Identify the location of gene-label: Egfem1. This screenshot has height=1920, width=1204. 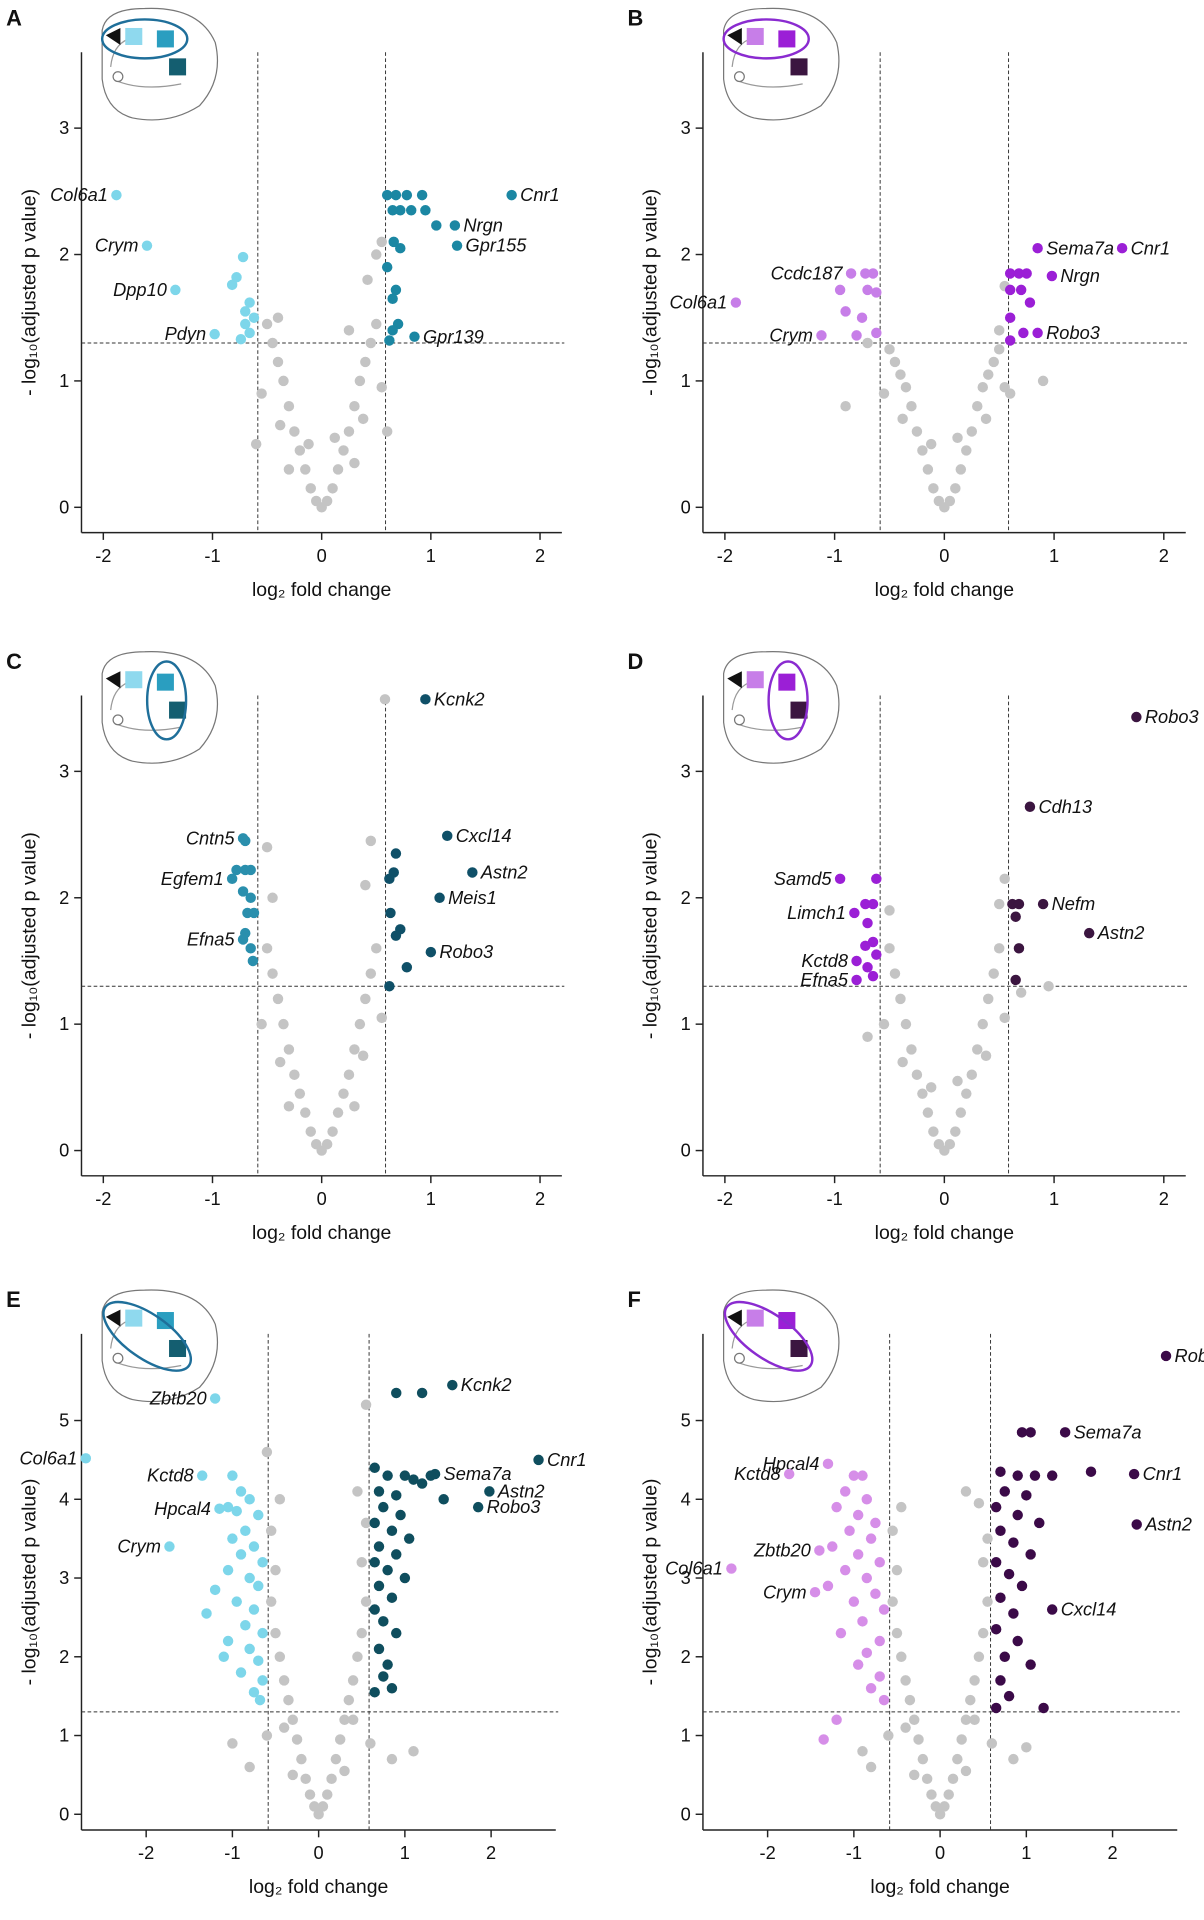
(192, 878).